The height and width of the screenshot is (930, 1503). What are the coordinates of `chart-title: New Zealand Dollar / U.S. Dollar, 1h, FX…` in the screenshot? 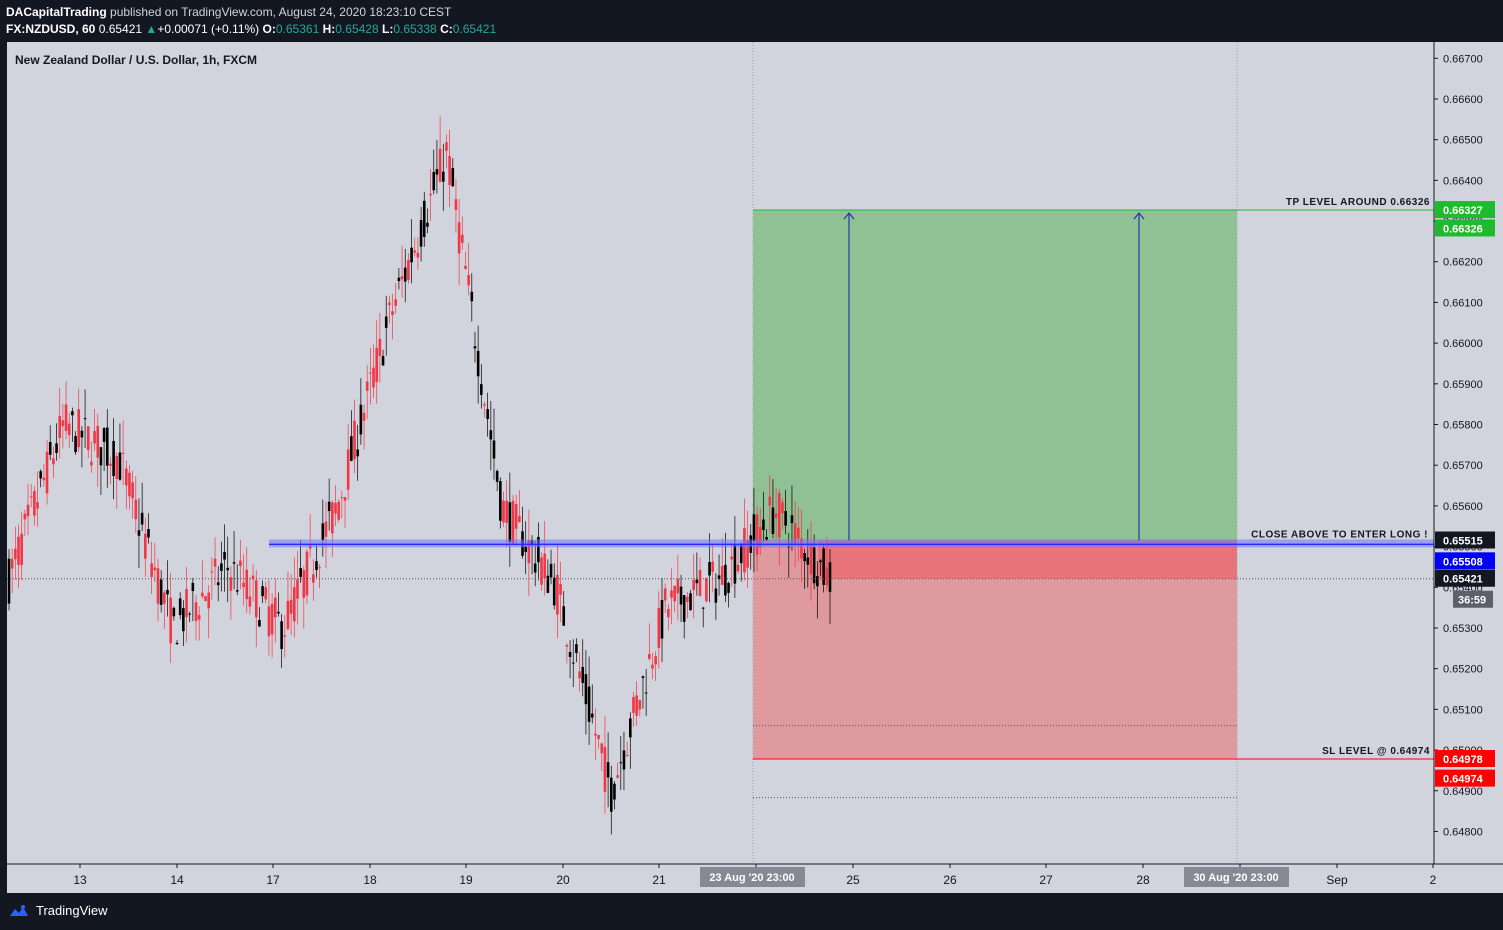 It's located at (136, 60).